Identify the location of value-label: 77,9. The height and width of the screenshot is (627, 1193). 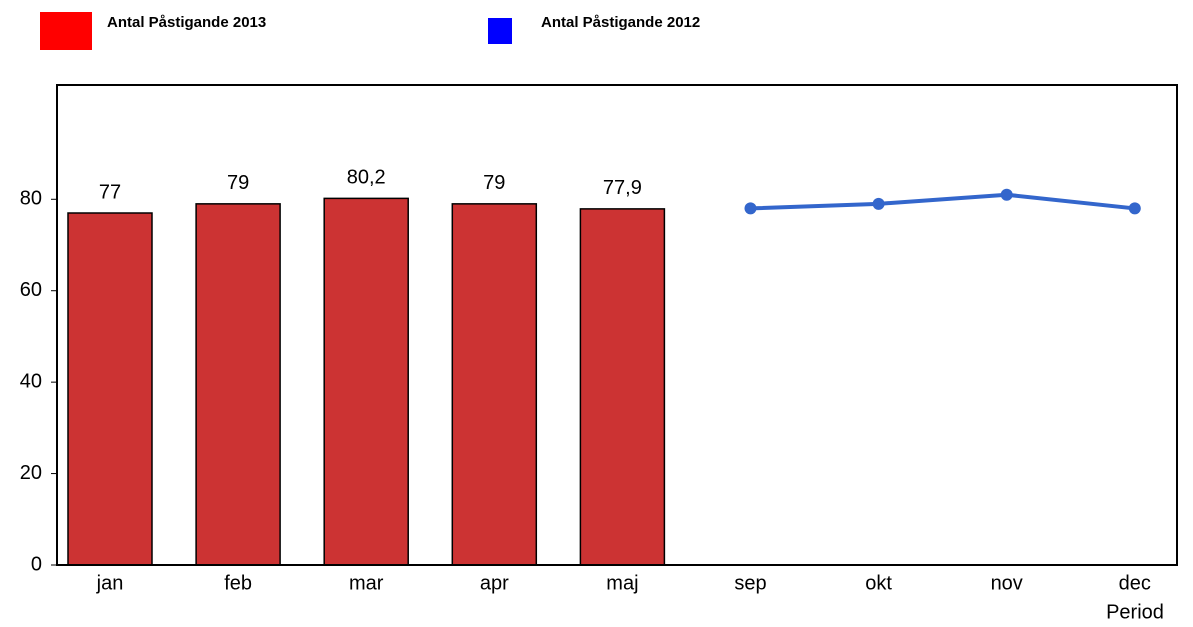
(622, 188).